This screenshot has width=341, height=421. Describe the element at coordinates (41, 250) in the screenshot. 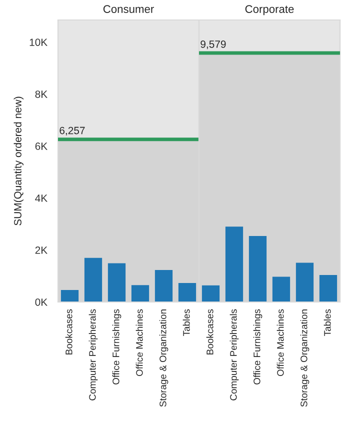

I see `y-tick-label: 2K` at that location.